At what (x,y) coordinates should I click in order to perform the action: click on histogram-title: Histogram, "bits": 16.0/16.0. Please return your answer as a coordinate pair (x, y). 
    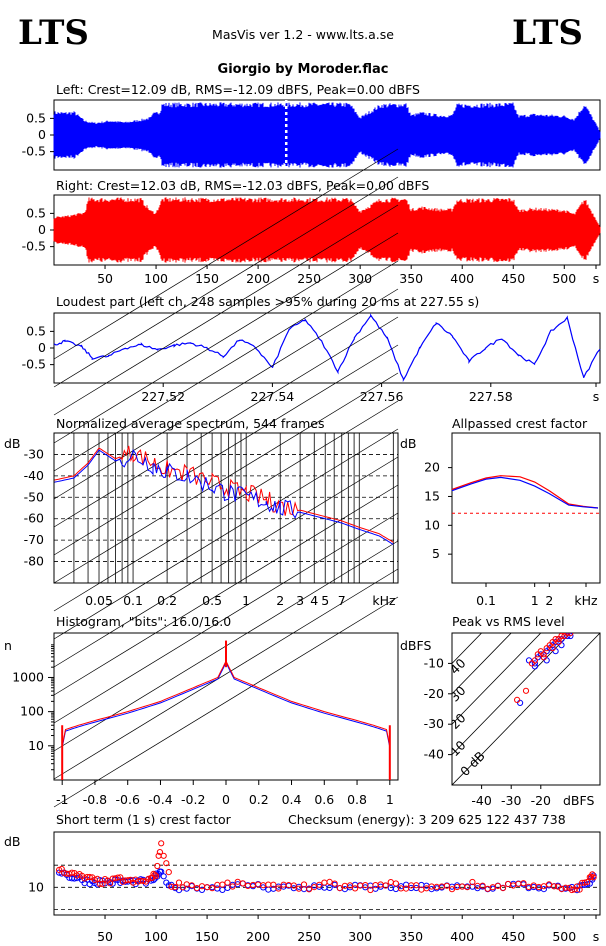
    Looking at the image, I should click on (143, 621).